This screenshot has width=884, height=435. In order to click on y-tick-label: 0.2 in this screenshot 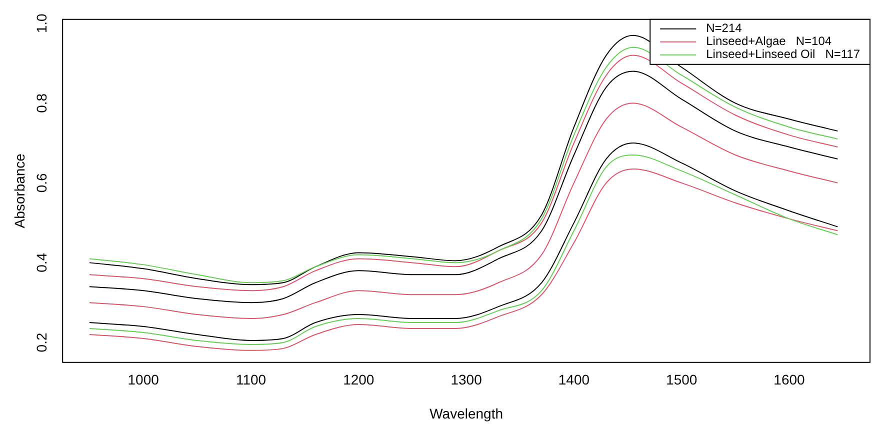, I will do `click(42, 342)`.